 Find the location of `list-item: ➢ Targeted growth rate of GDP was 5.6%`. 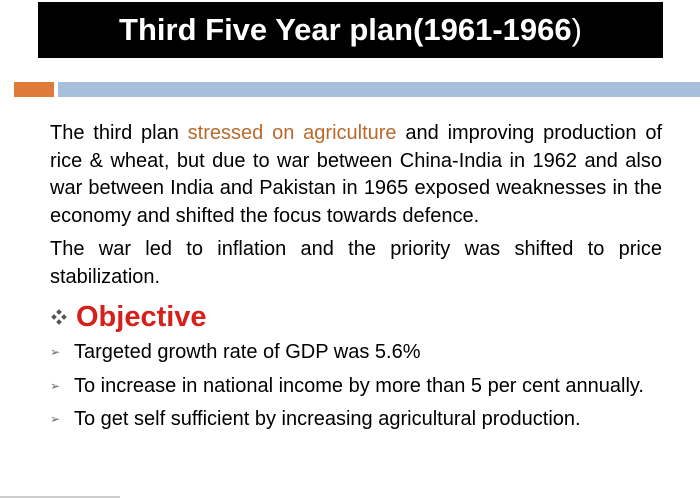

list-item: ➢ Targeted growth rate of GDP was 5.6% is located at coordinates (356, 353).